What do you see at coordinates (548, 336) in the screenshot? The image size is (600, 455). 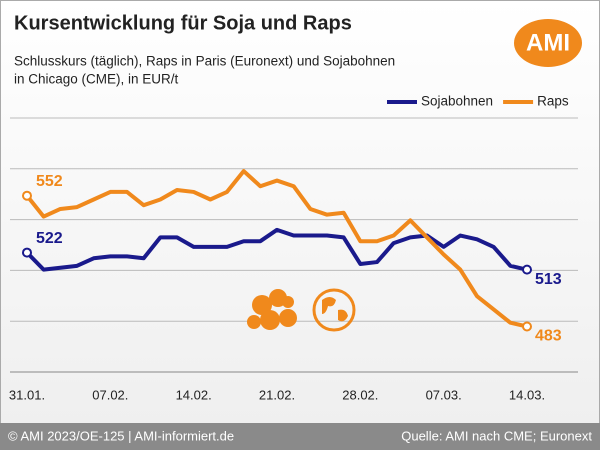 I see `data-label: 483` at bounding box center [548, 336].